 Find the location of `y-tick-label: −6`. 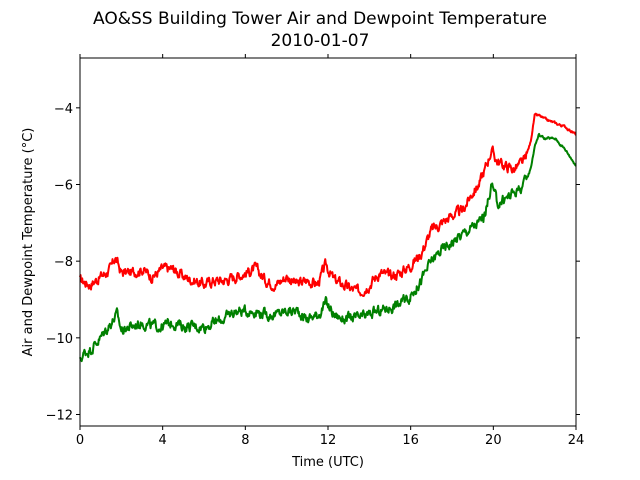

y-tick-label: −6 is located at coordinates (63, 186).